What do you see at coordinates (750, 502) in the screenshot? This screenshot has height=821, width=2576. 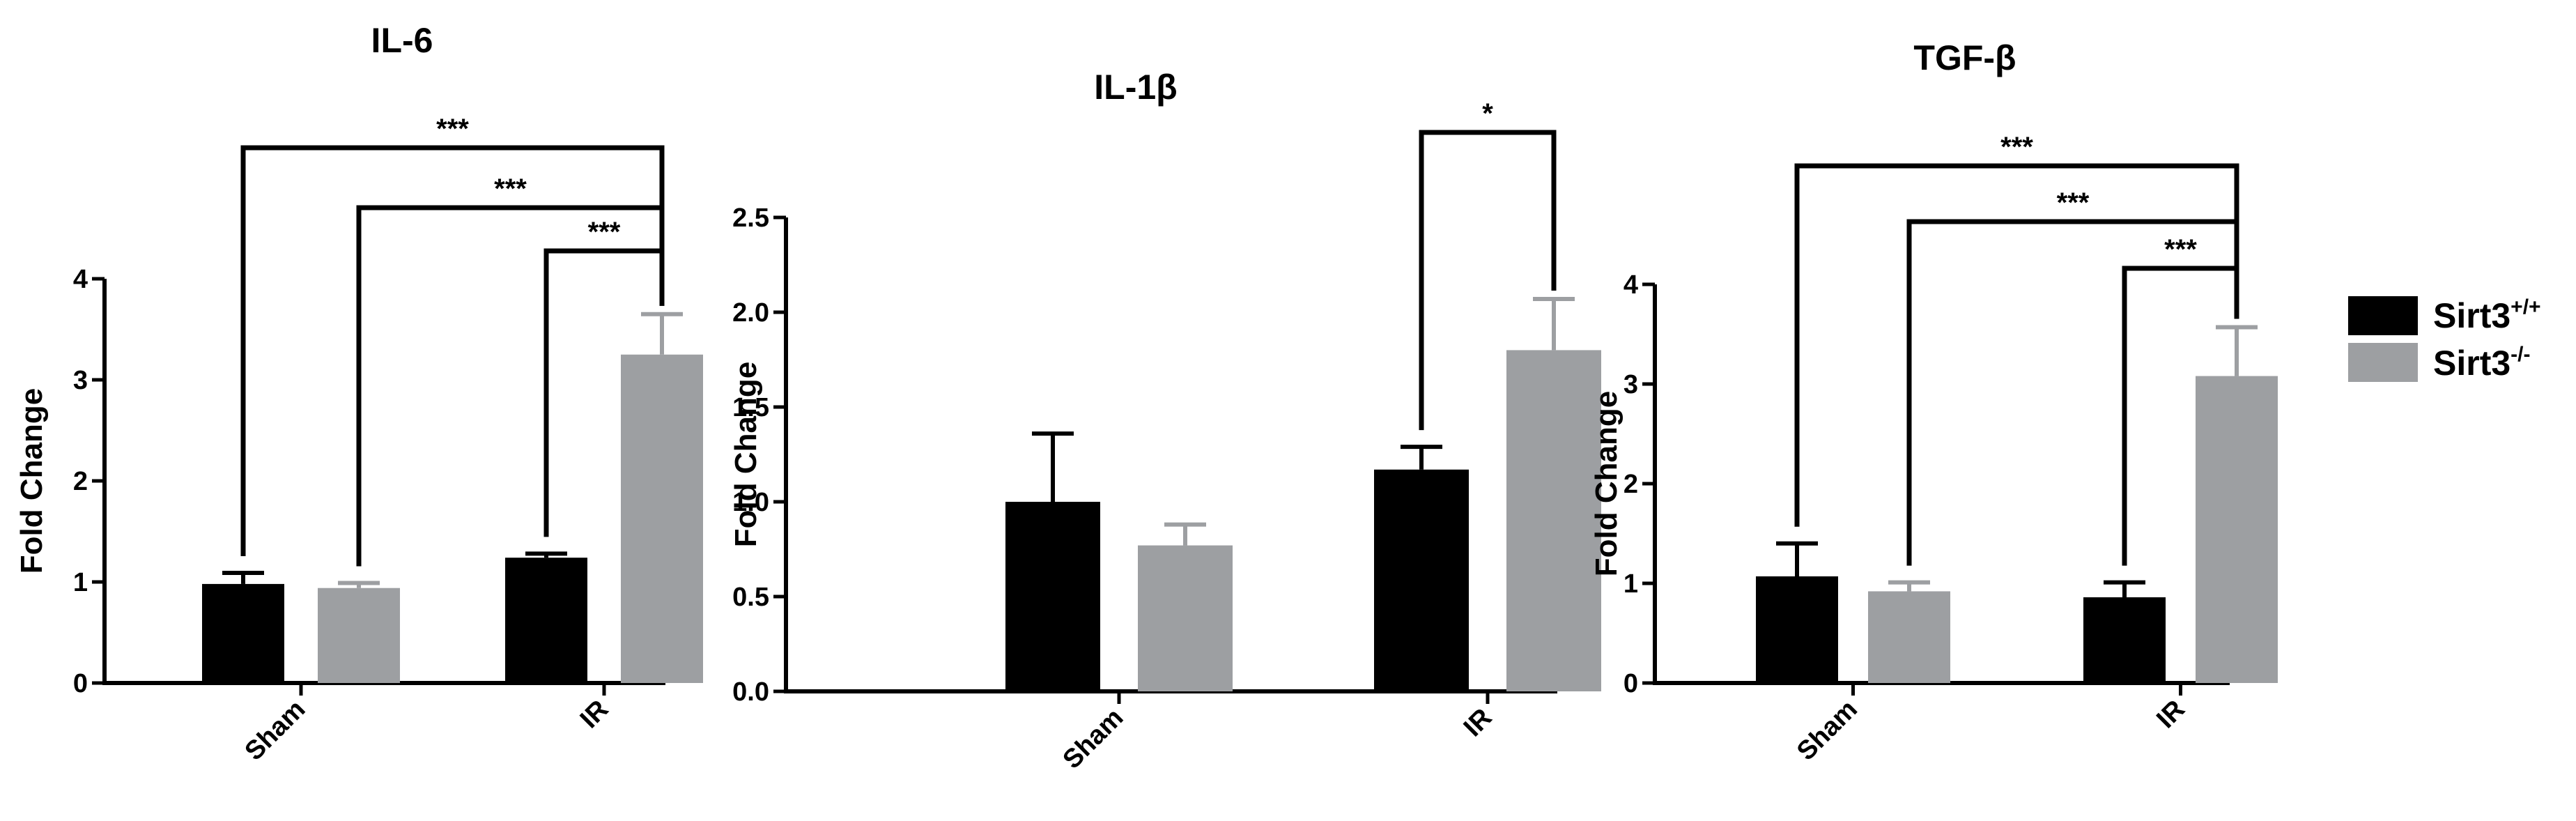 I see `y-tick-label: 1.0` at bounding box center [750, 502].